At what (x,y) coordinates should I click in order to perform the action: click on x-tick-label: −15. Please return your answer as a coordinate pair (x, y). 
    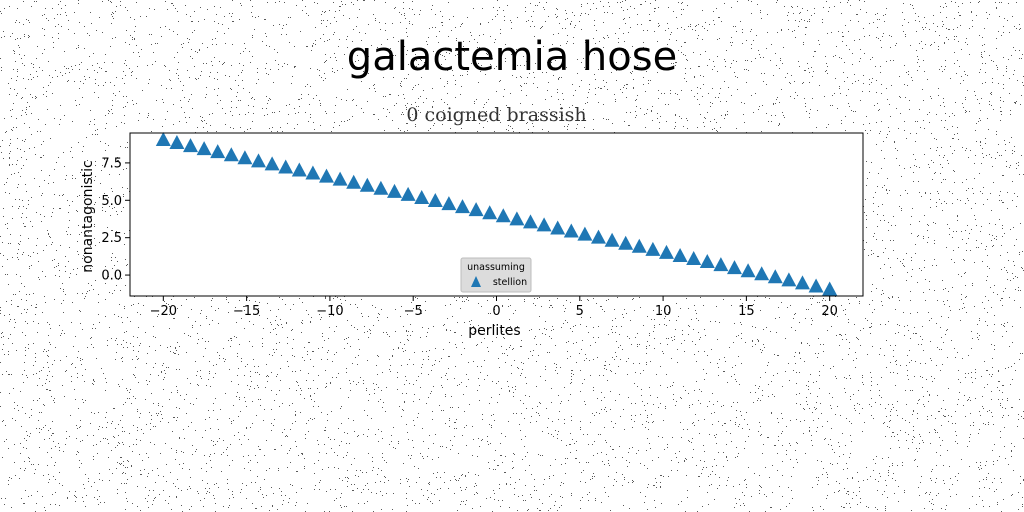
    Looking at the image, I should click on (246, 311).